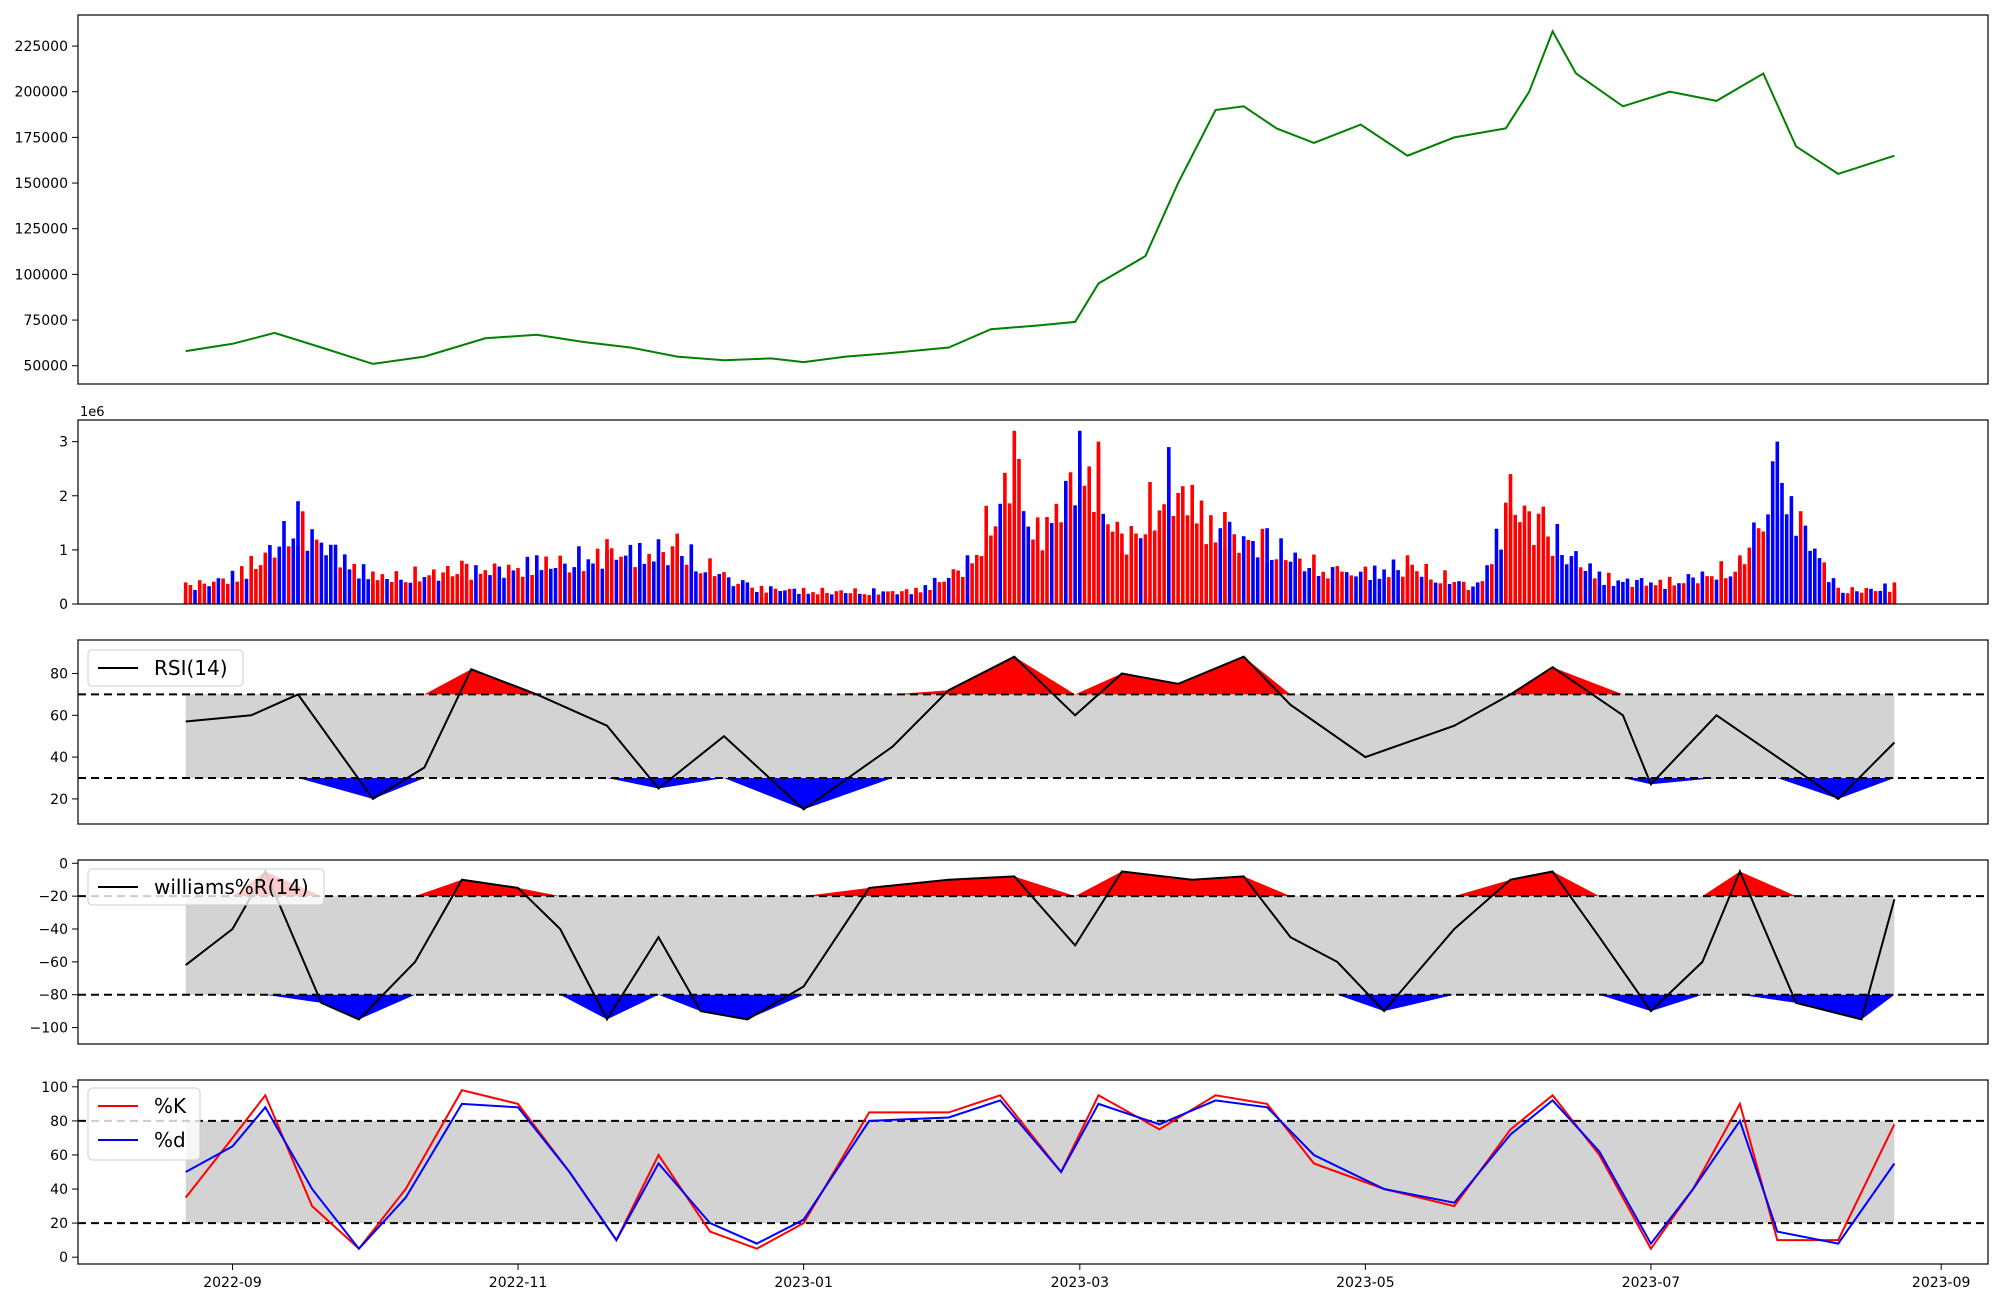 The height and width of the screenshot is (1300, 2000). What do you see at coordinates (1941, 1283) in the screenshot?
I see `x-tick-label-6: 2023-09` at bounding box center [1941, 1283].